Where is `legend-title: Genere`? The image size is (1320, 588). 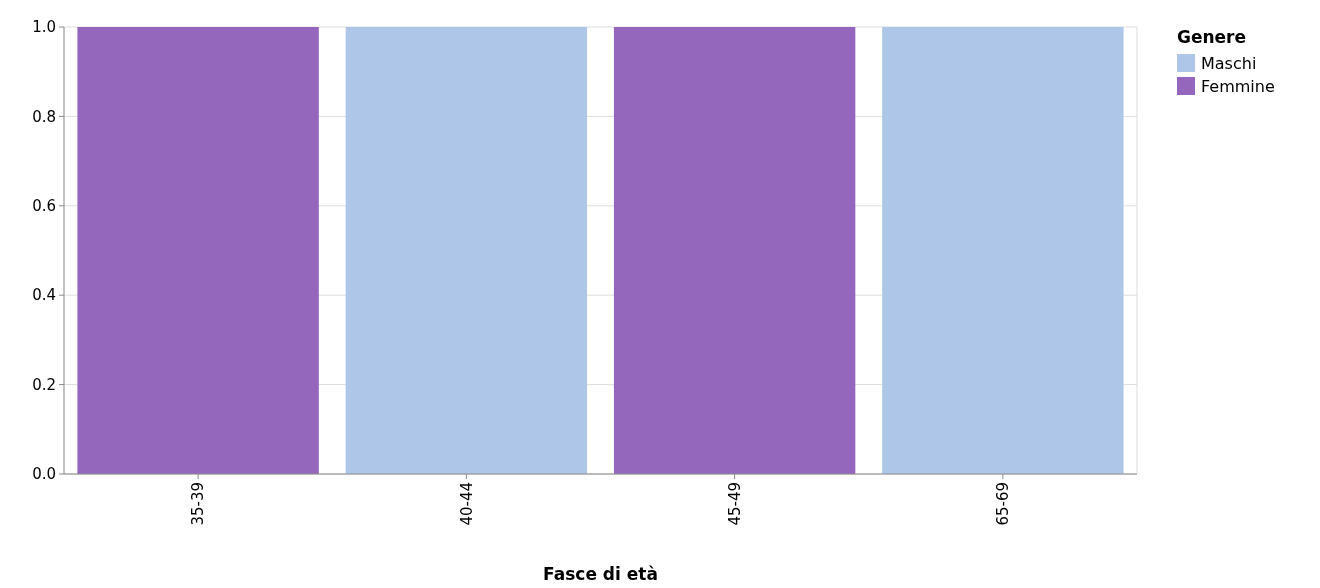
legend-title: Genere is located at coordinates (1212, 36).